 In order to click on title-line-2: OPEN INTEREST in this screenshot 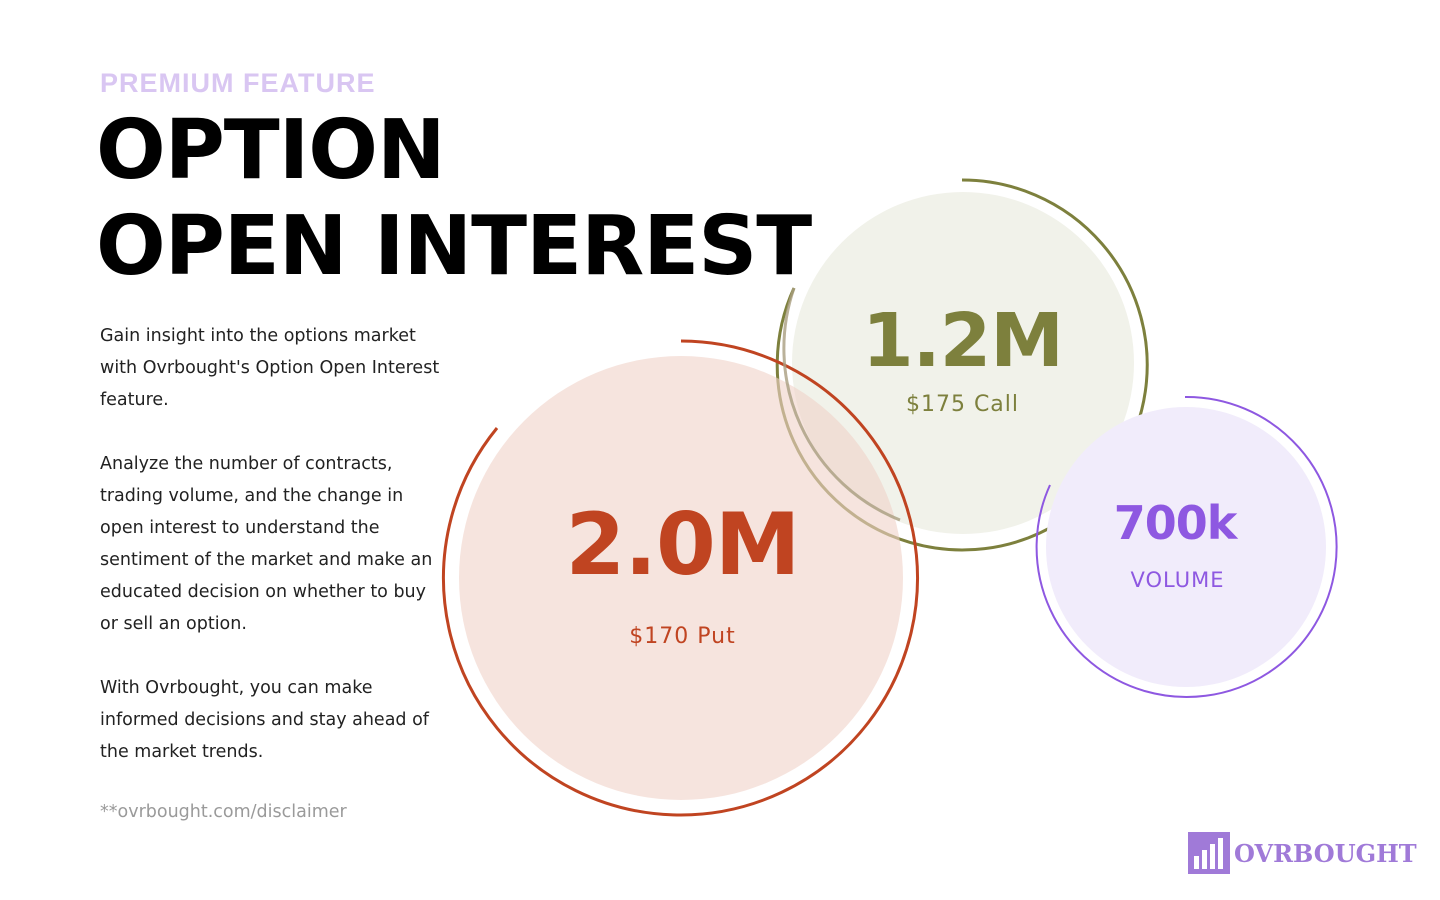, I will do `click(454, 246)`.